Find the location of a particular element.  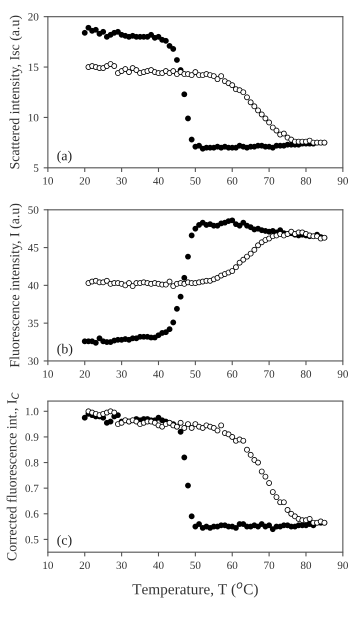

y-tick-label: 5 is located at coordinates (36, 168).